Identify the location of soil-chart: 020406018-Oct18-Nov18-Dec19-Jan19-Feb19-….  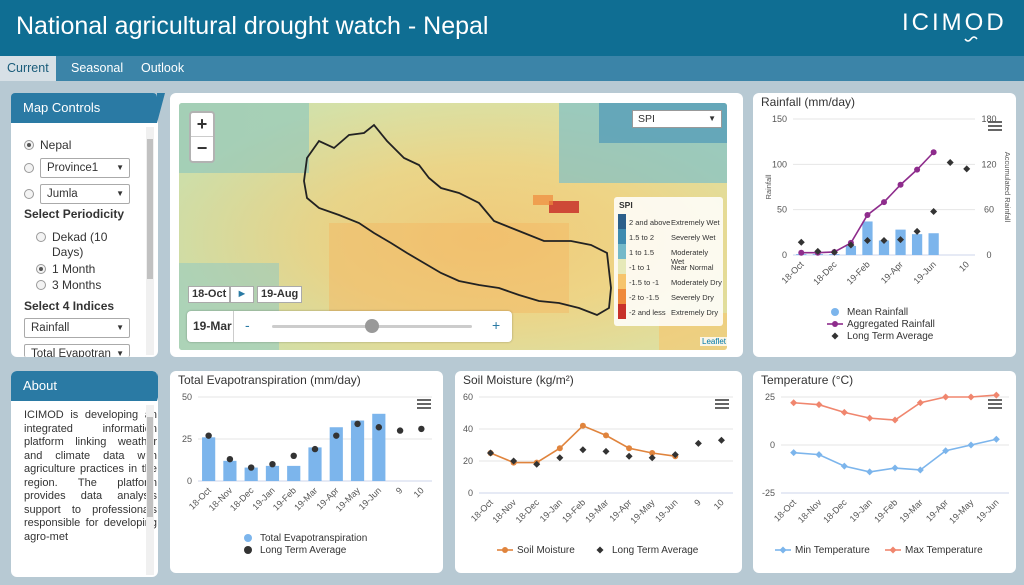
(598, 474).